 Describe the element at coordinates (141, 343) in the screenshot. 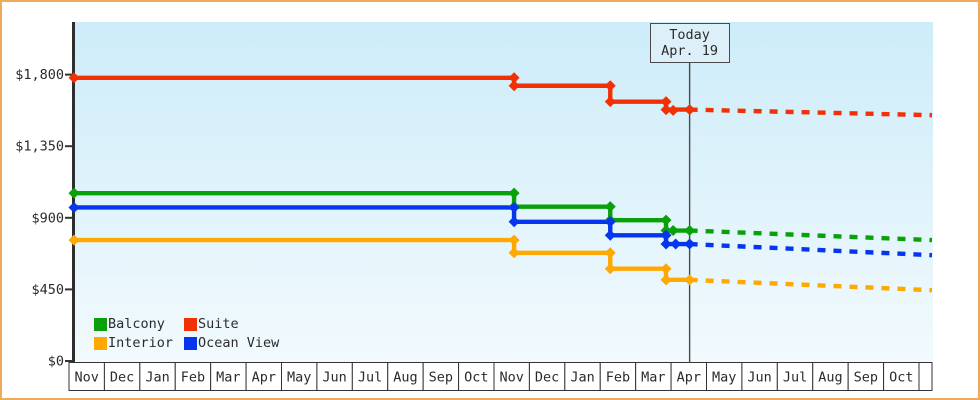

I see `legend-label: Interior` at that location.